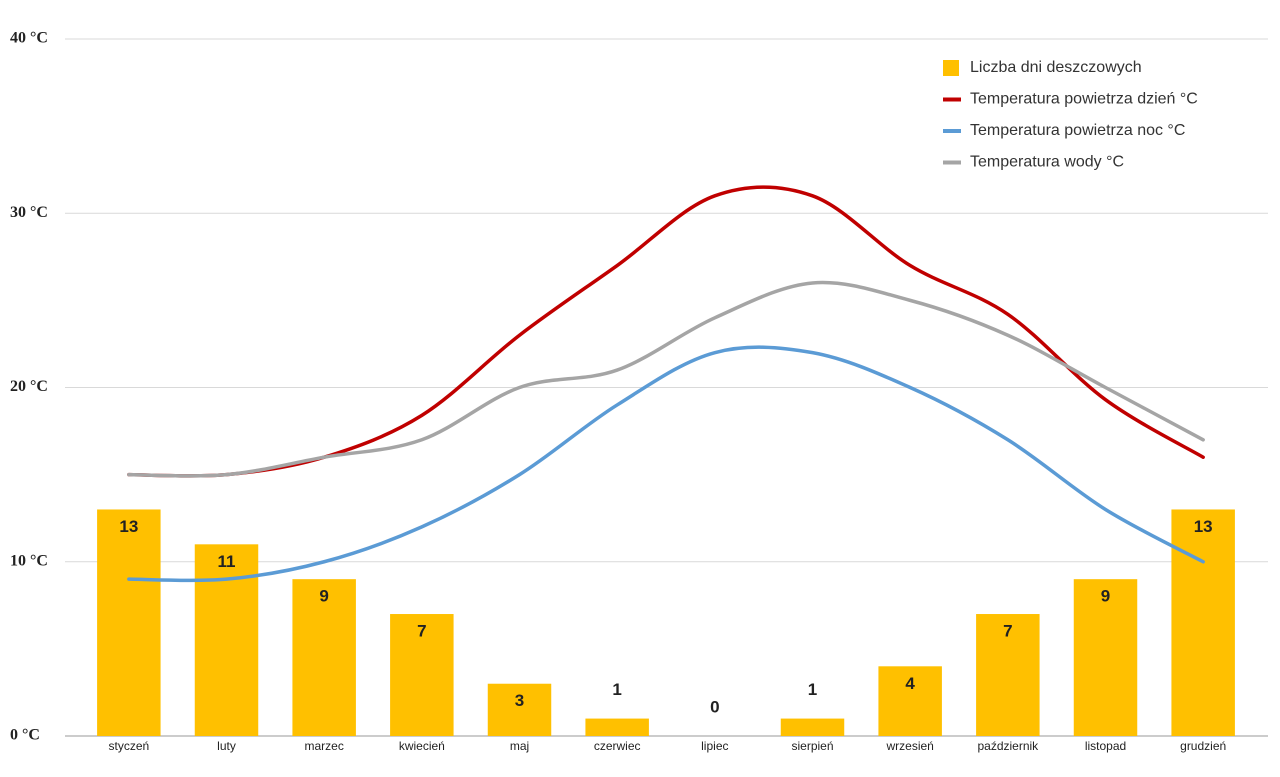 The width and height of the screenshot is (1280, 777). What do you see at coordinates (519, 700) in the screenshot?
I see `value-label: 3` at bounding box center [519, 700].